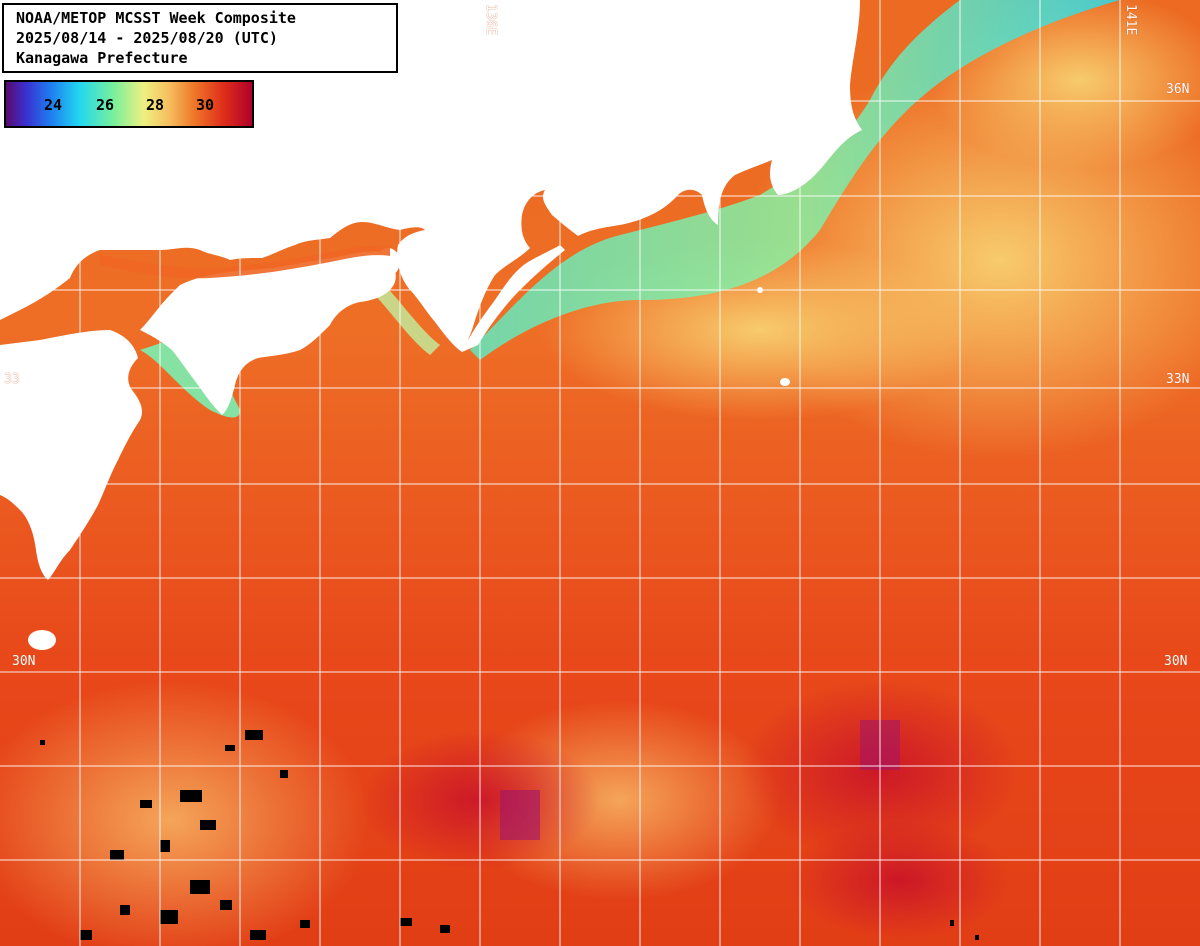 The image size is (1200, 946). Describe the element at coordinates (102, 58) in the screenshot. I see `title-line-region: Kanagawa Prefecture` at that location.